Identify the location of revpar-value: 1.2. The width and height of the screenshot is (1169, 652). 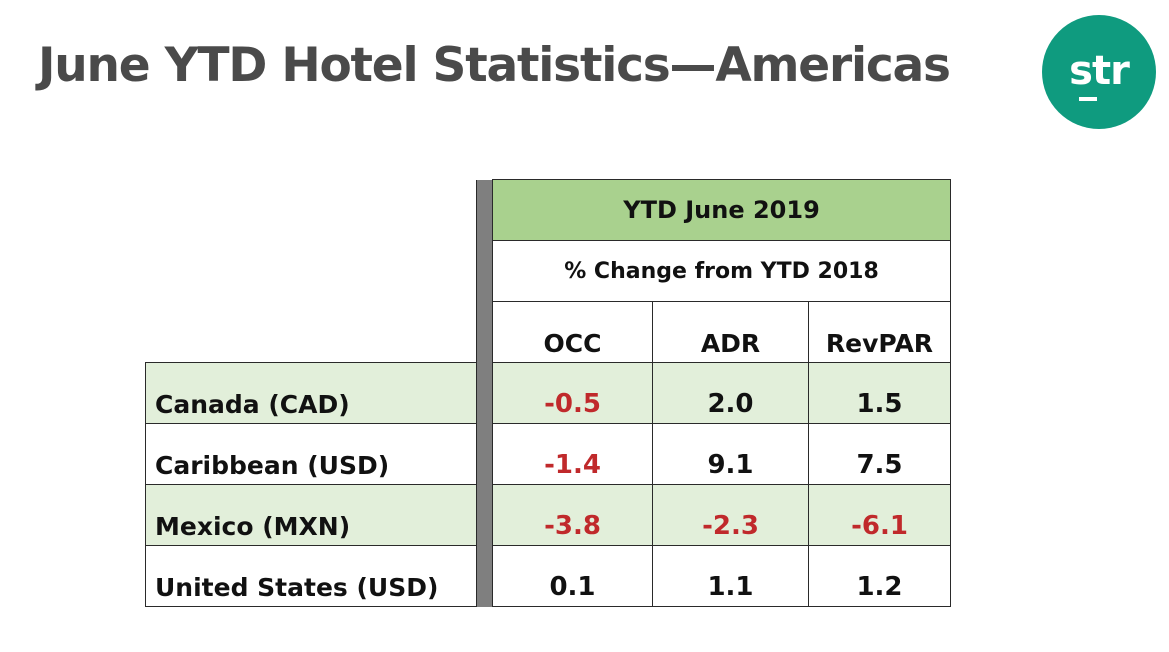
(879, 576).